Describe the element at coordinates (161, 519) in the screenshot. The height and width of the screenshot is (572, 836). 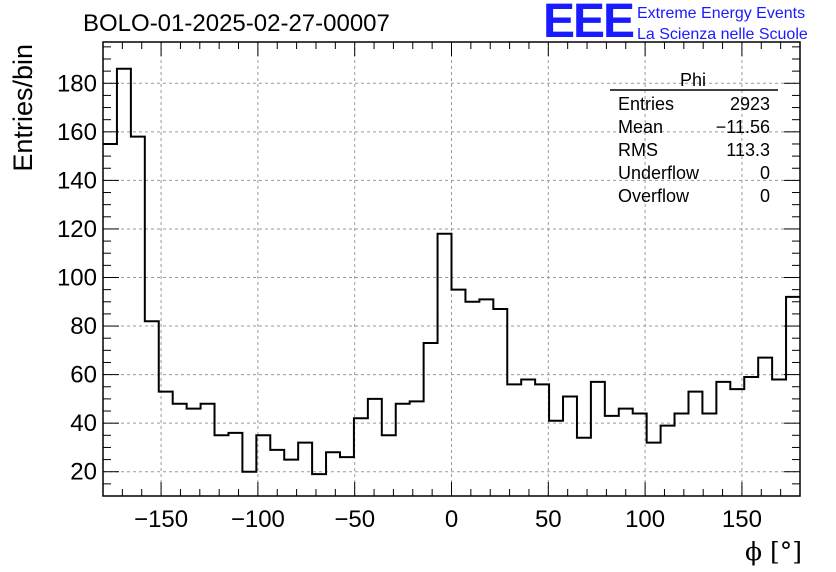
I see `x-tick-label: −150` at that location.